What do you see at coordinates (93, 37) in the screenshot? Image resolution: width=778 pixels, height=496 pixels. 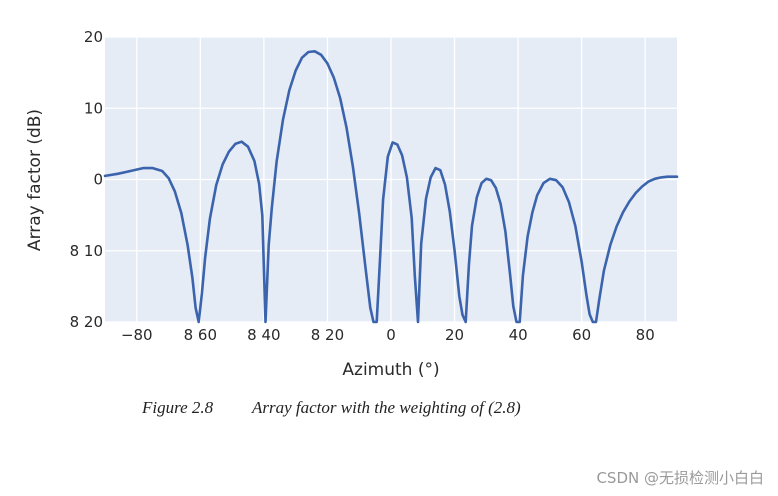 I see `y-tick-label: 20` at bounding box center [93, 37].